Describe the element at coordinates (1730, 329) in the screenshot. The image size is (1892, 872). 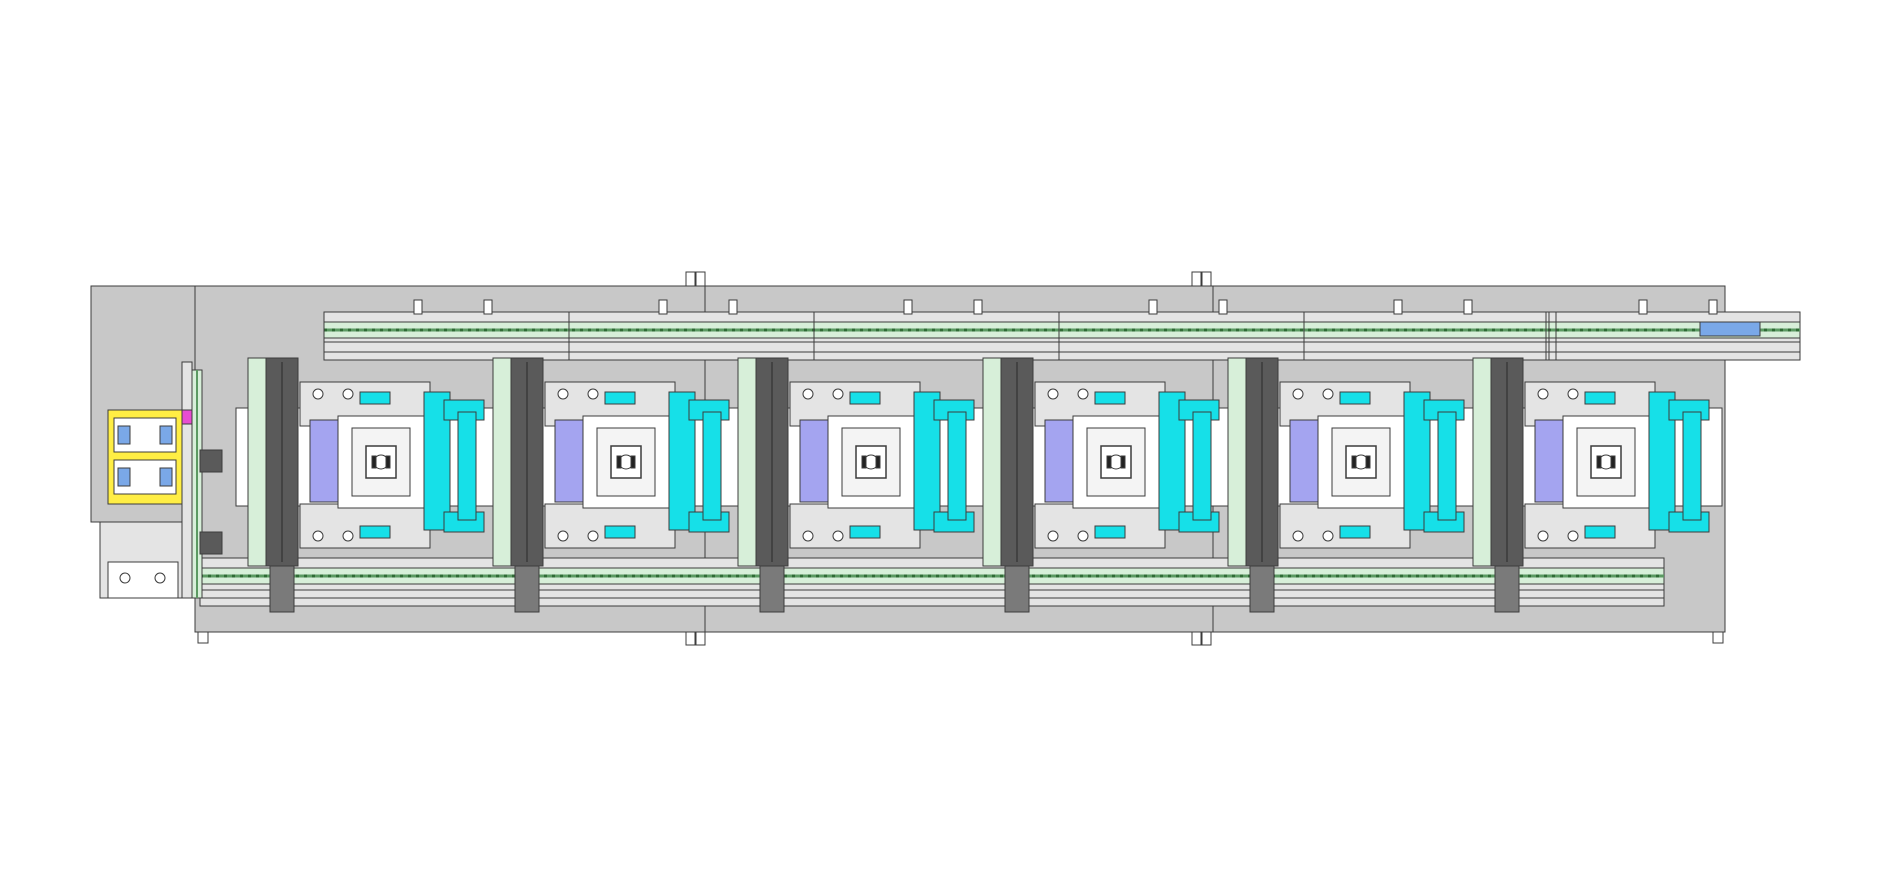
I see `top-conveyor-end-stop` at that location.